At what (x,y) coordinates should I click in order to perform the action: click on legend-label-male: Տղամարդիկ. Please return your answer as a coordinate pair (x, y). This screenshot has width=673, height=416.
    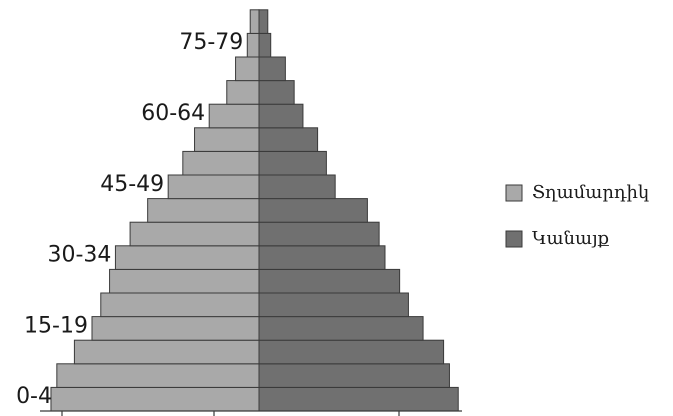
    Looking at the image, I should click on (590, 192).